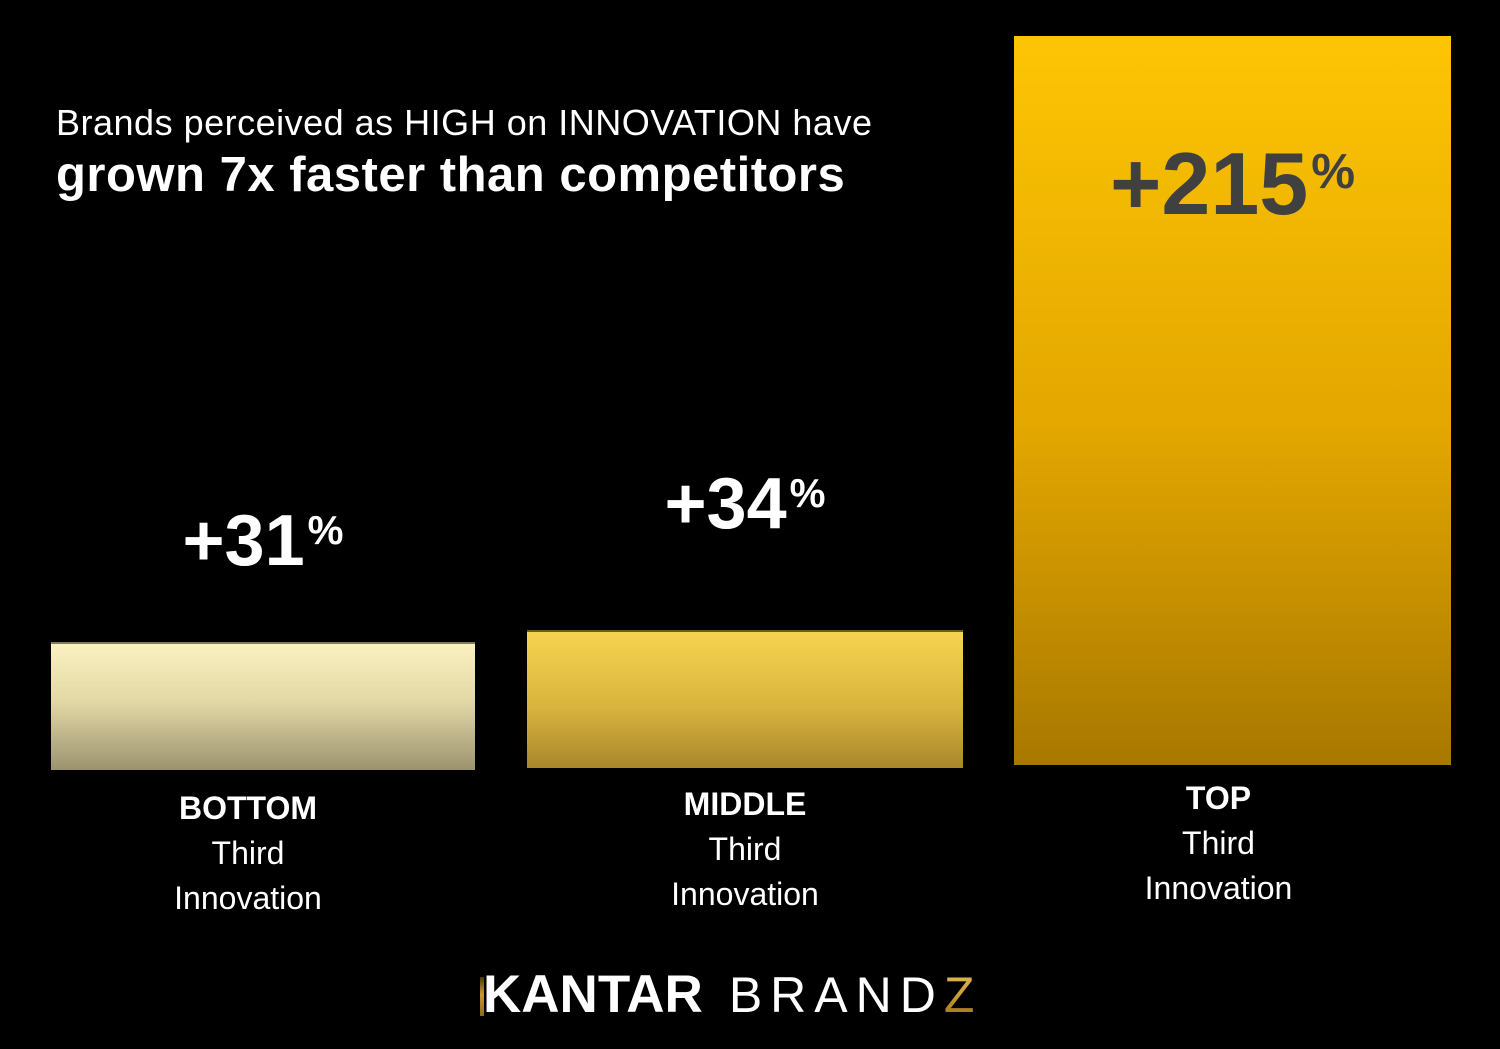 The image size is (1500, 1049). I want to click on category-label-top-third: TOP Third Innovation, so click(1218, 843).